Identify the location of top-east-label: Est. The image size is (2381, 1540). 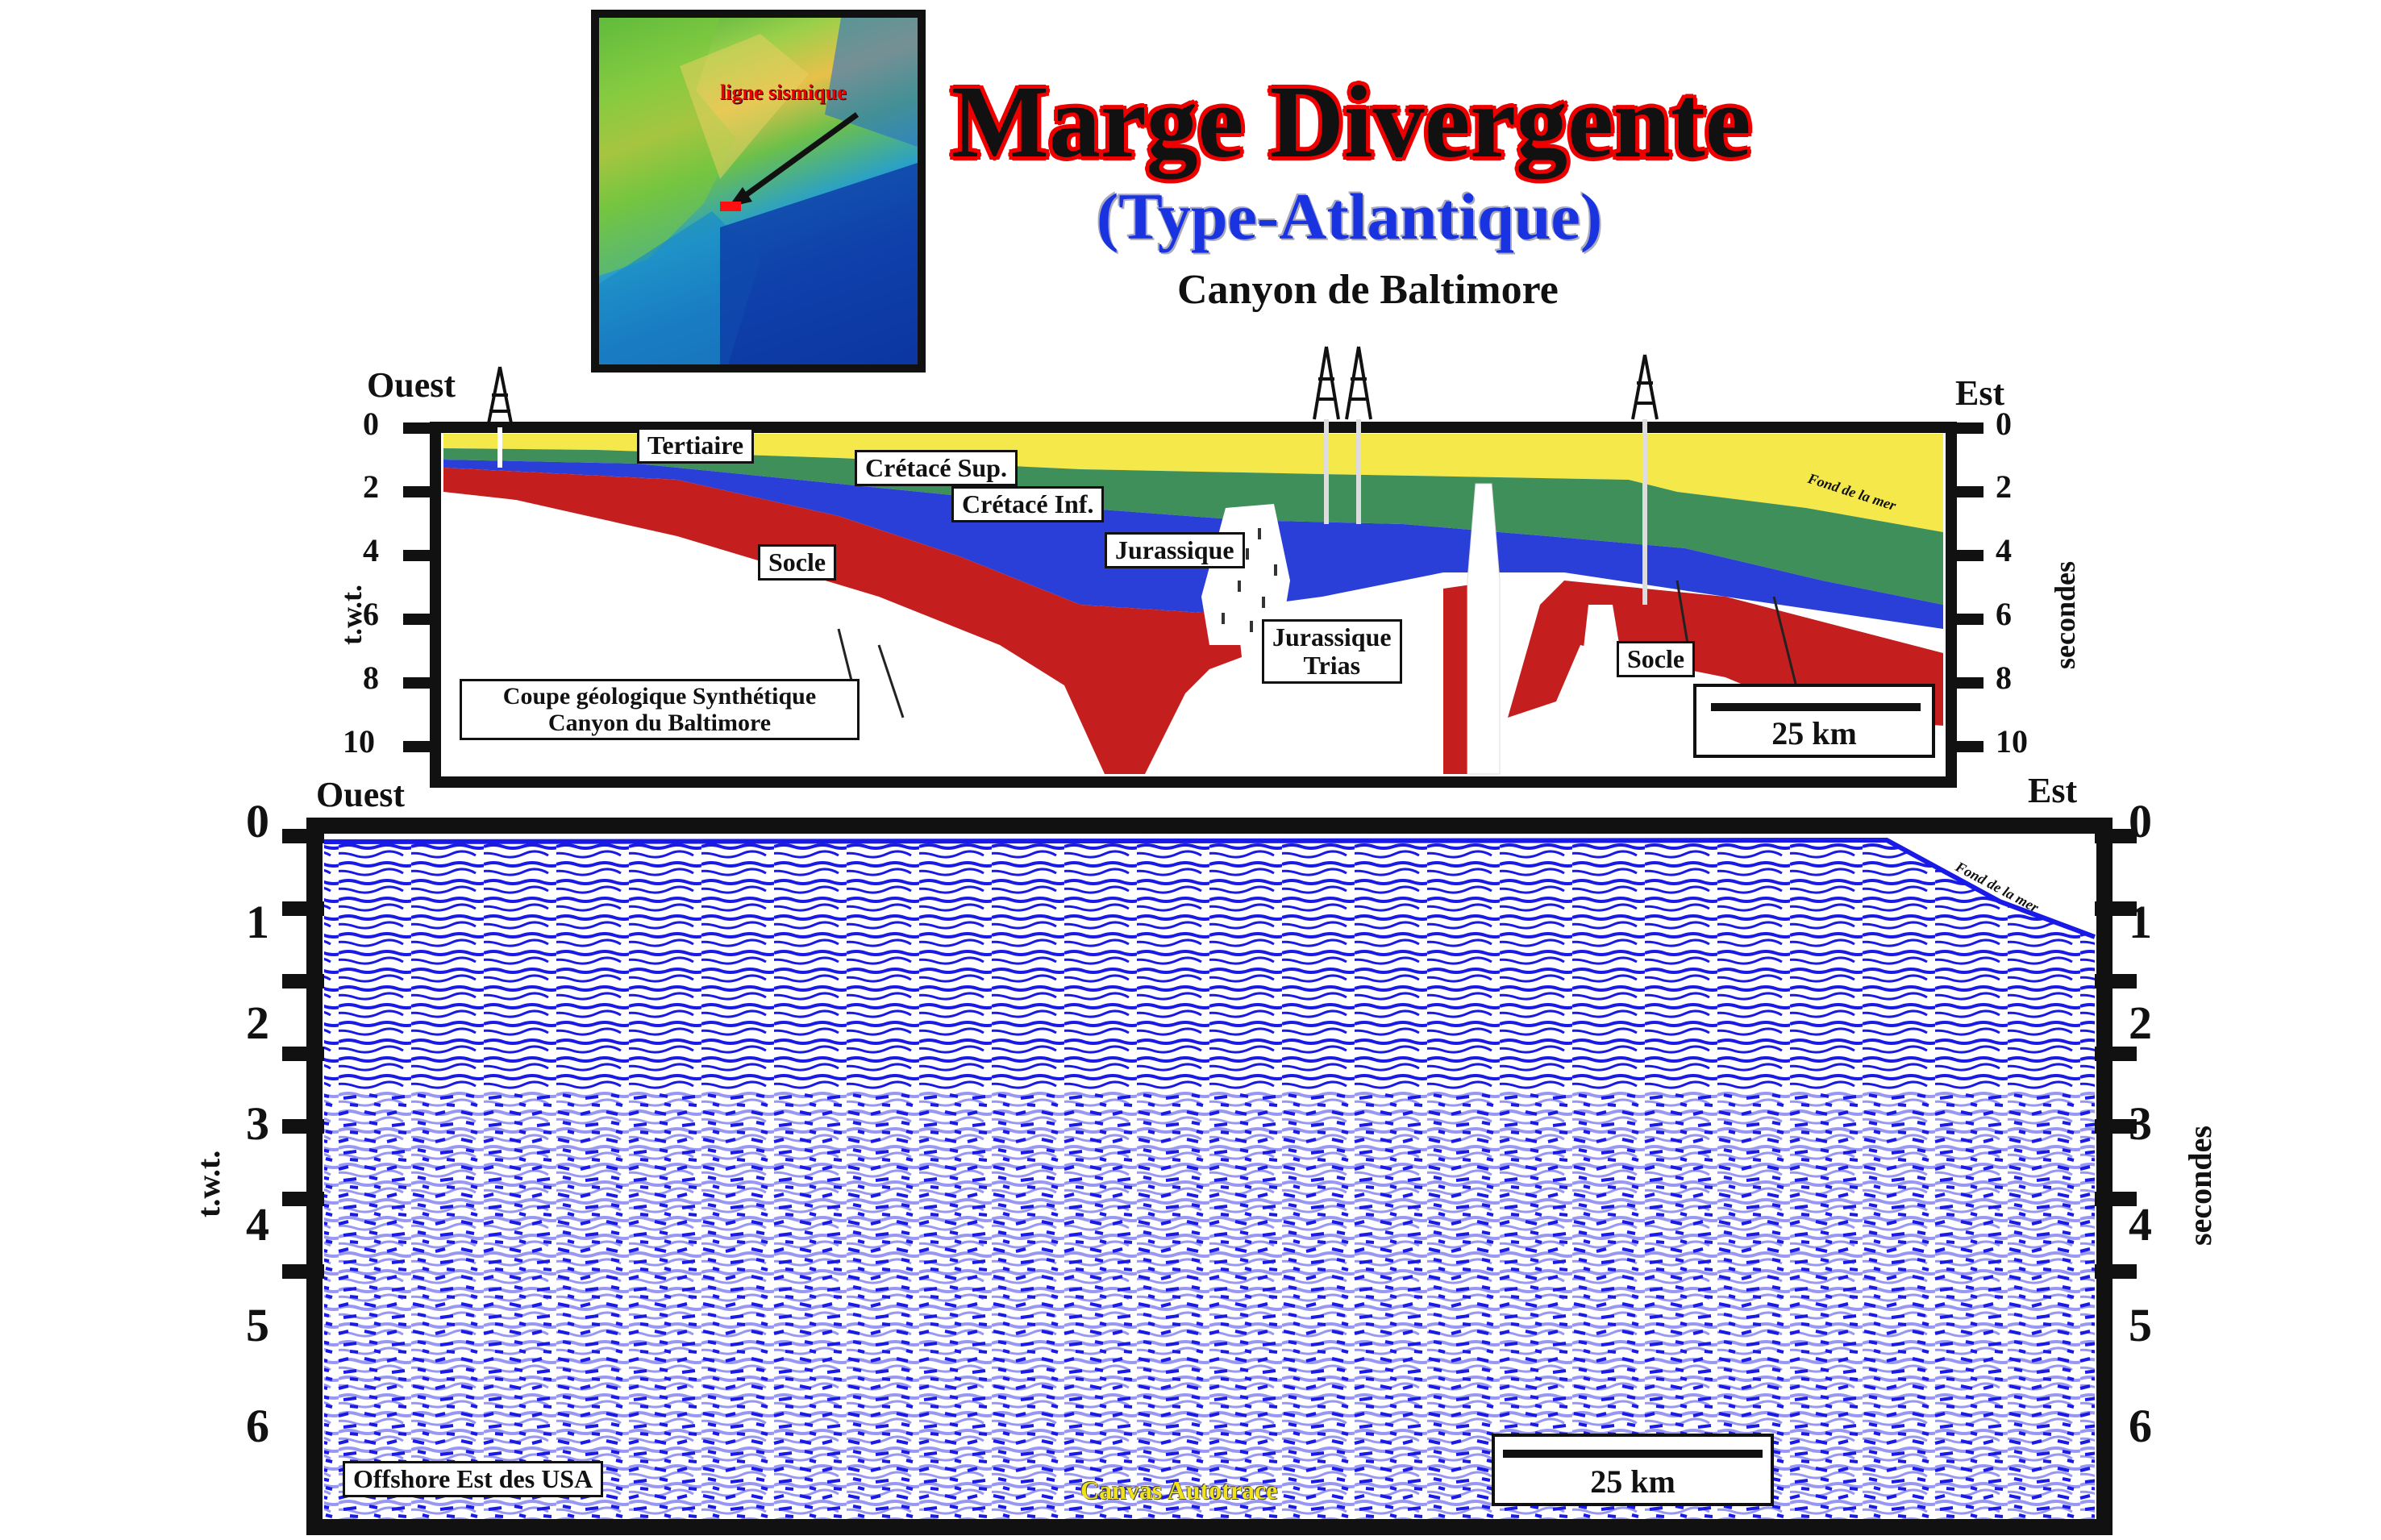
(1980, 393).